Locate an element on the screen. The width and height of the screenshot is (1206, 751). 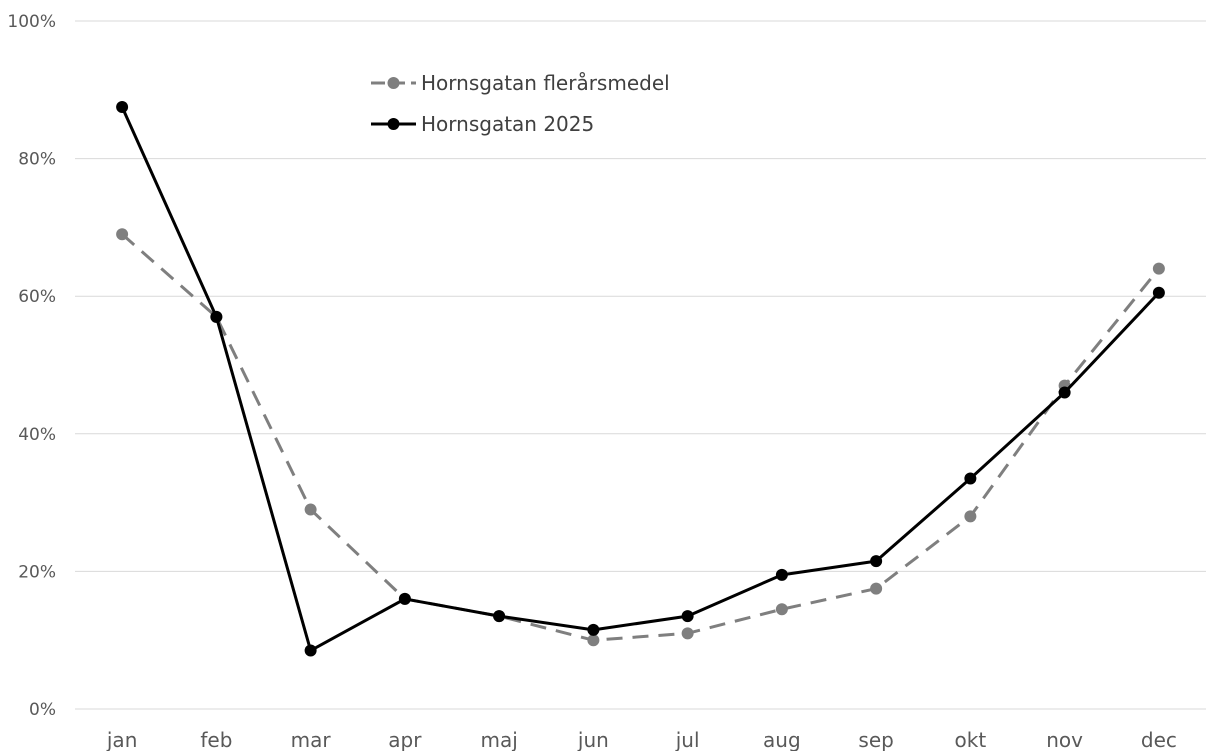
y-tick-label: 0% is located at coordinates (42, 710).